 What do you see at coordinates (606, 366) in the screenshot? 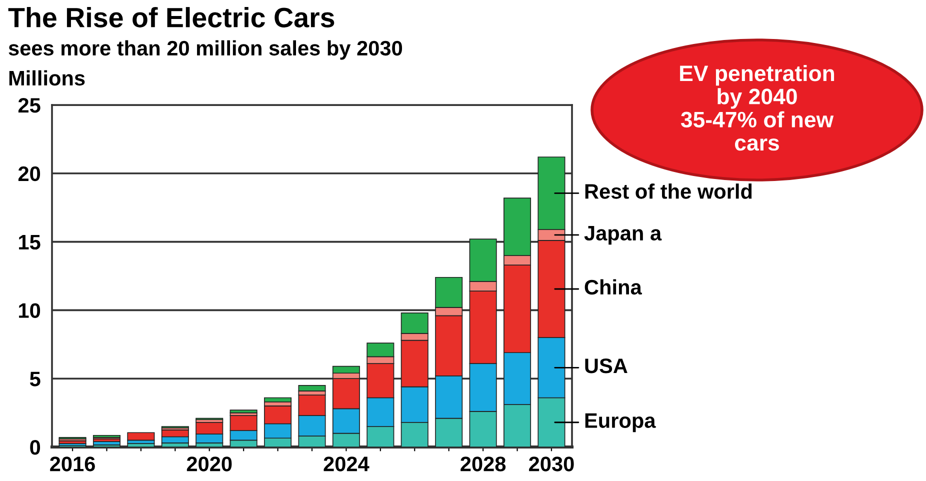
I see `series-label: USA` at bounding box center [606, 366].